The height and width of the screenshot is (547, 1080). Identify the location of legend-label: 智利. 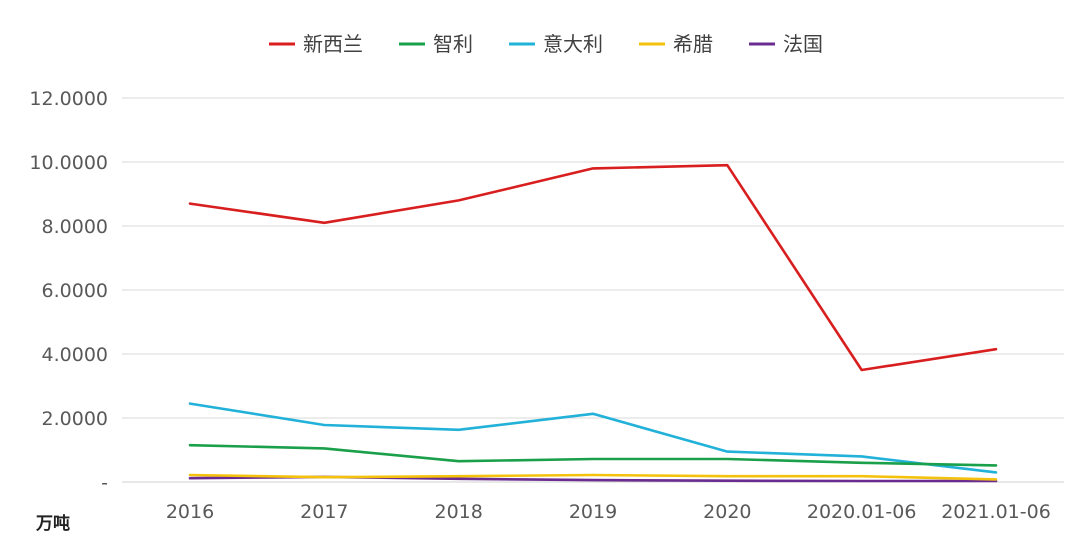
(453, 44).